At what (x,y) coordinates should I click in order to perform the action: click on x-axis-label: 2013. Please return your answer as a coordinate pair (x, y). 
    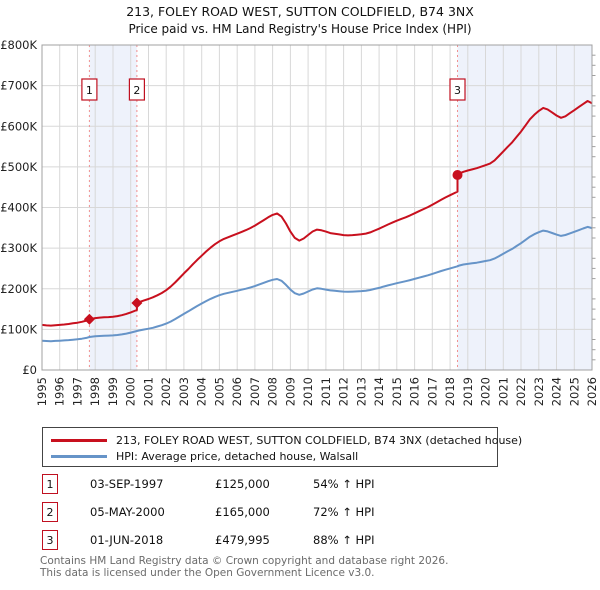
    Looking at the image, I should click on (361, 391).